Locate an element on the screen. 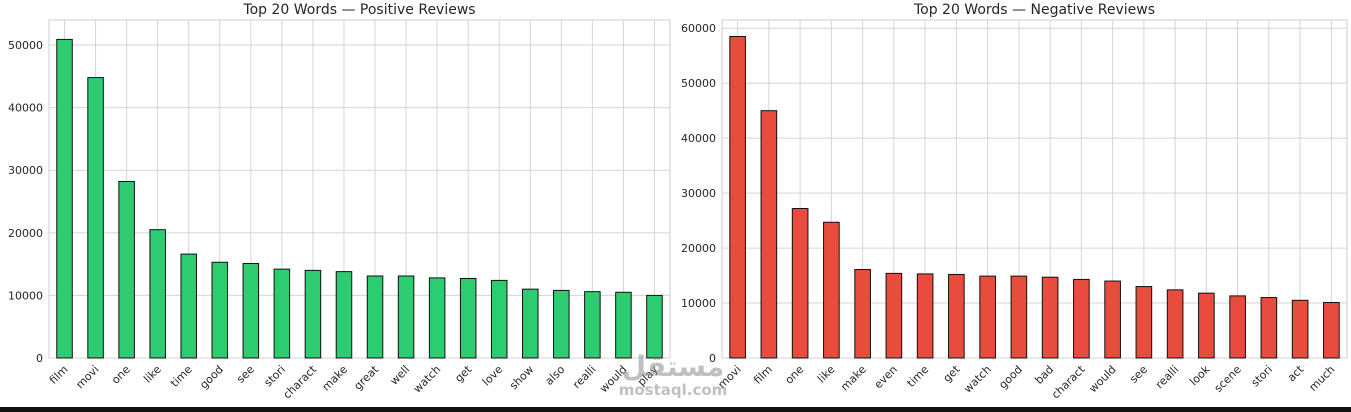 The width and height of the screenshot is (1351, 412). positive-bar-play is located at coordinates (654, 326).